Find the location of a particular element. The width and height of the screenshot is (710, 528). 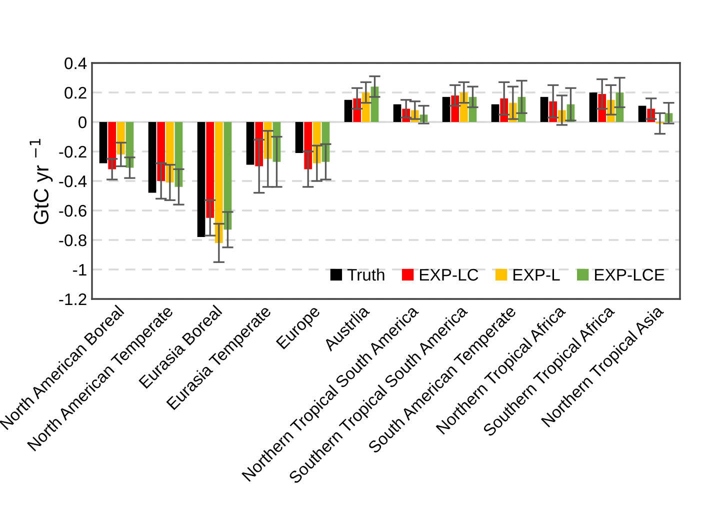

y-tick-label: -0.4 is located at coordinates (73, 181).